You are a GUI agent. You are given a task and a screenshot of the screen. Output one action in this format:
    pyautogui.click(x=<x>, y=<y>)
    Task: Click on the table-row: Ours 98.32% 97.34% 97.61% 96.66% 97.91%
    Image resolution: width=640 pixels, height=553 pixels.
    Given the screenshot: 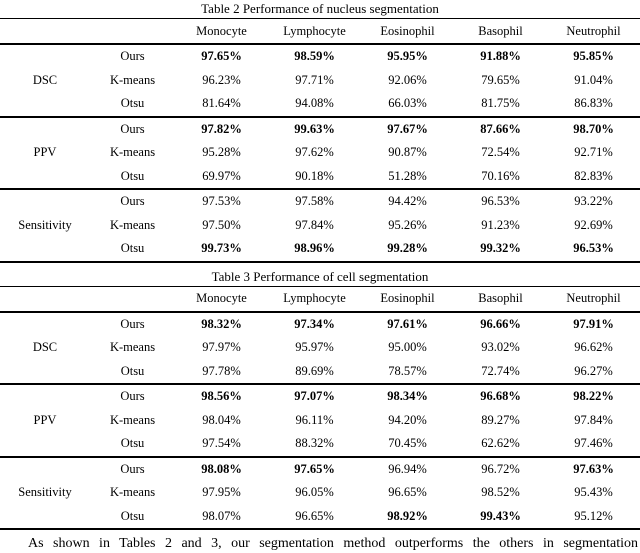 What is the action you would take?
    pyautogui.click(x=365, y=325)
    